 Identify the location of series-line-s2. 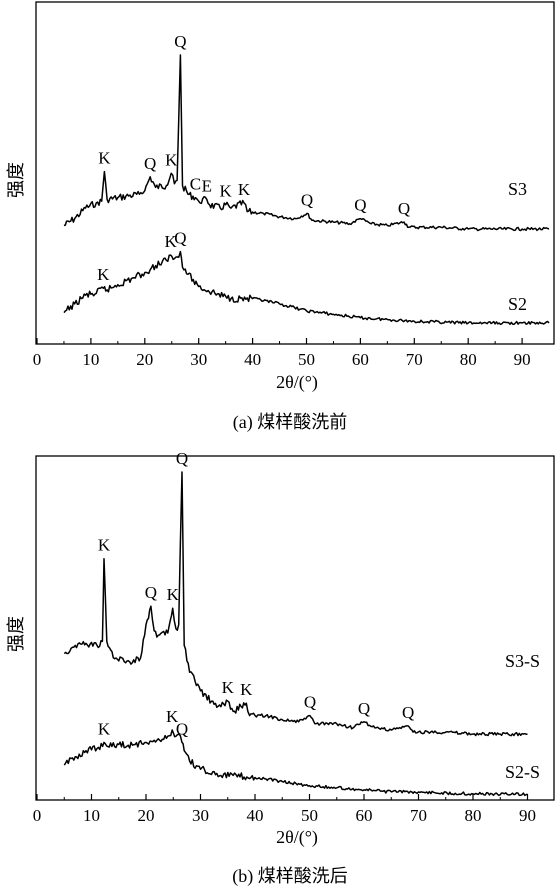
(306, 288).